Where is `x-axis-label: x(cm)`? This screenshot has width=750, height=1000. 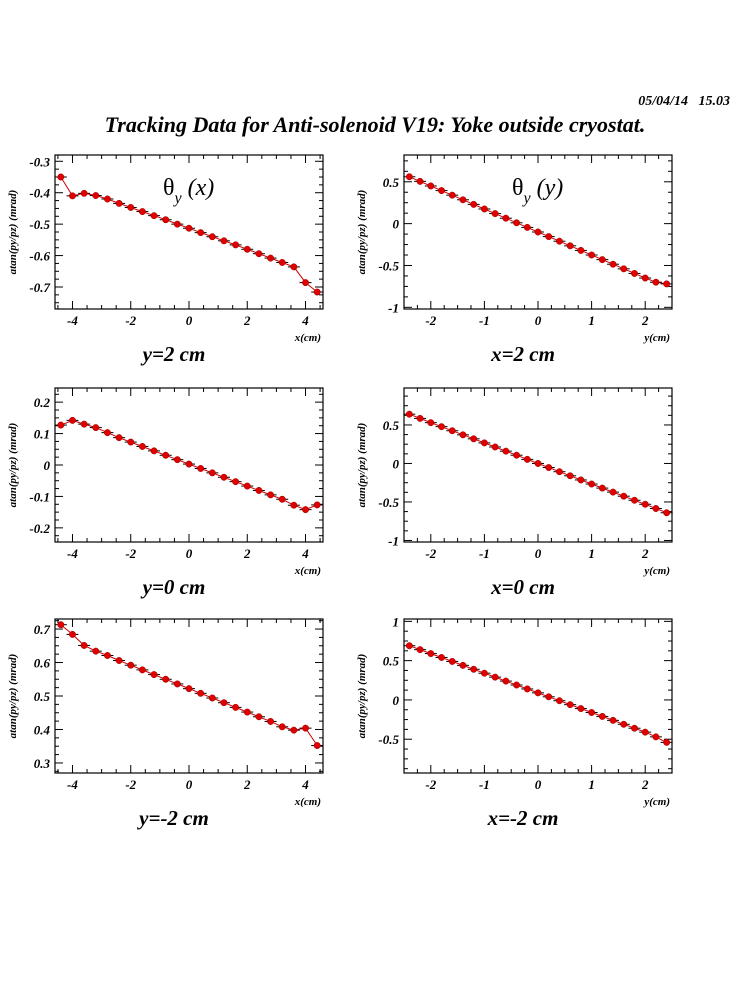 x-axis-label: x(cm) is located at coordinates (307, 571).